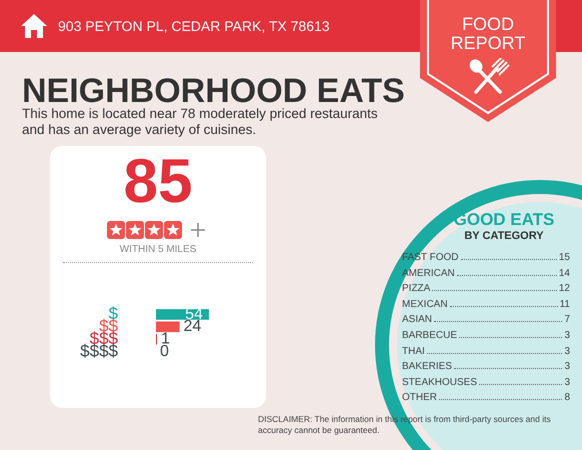  Describe the element at coordinates (417, 320) in the screenshot. I see `category-label: ASIAN` at that location.